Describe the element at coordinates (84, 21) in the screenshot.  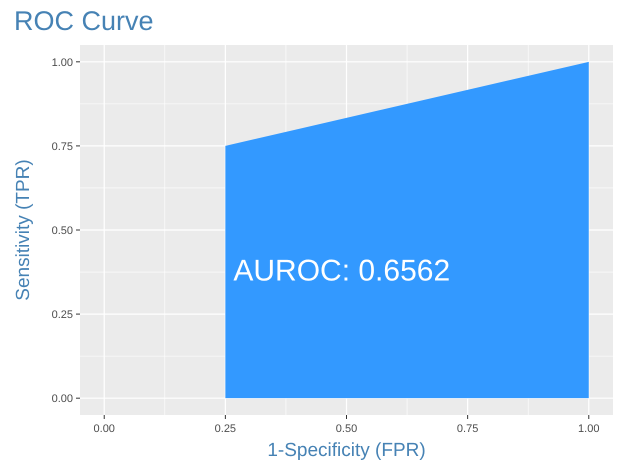
I see `chart-title: ROC Curve` at that location.